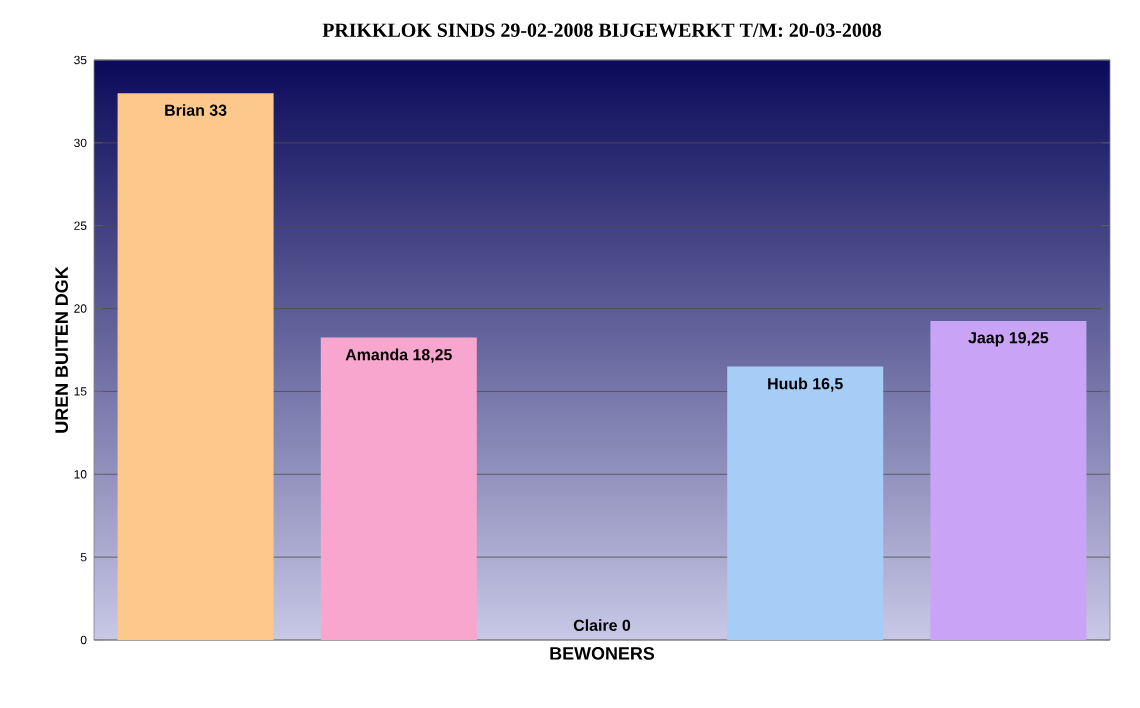 The width and height of the screenshot is (1140, 708). Describe the element at coordinates (602, 30) in the screenshot. I see `chart-title: PRIKKLOK SINDS 29-02-2008 BIJGEWERKT T/M: 20-03-2008` at that location.